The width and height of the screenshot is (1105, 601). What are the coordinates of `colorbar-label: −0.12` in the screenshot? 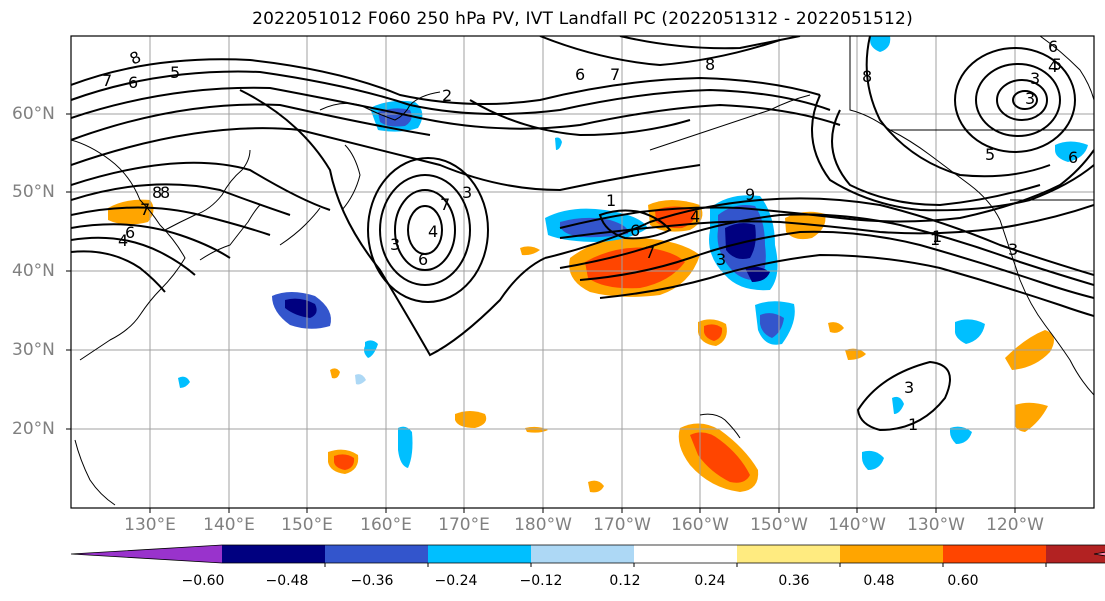 It's located at (541, 581).